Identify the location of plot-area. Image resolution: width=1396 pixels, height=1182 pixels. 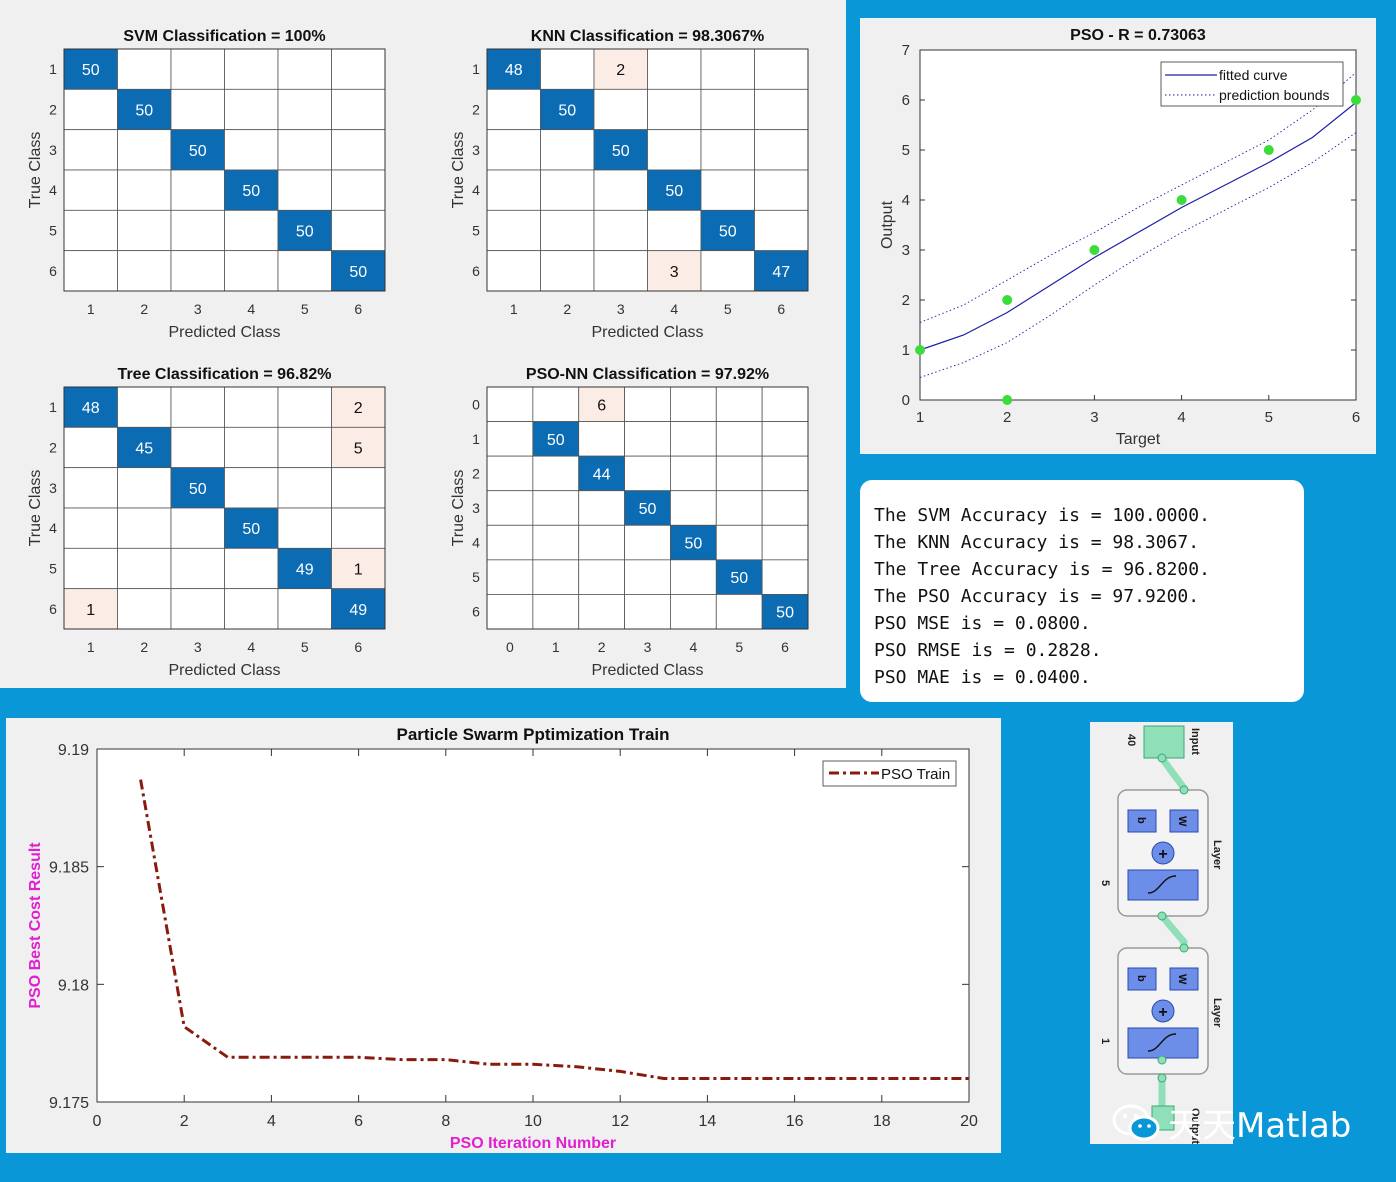
(1138, 225).